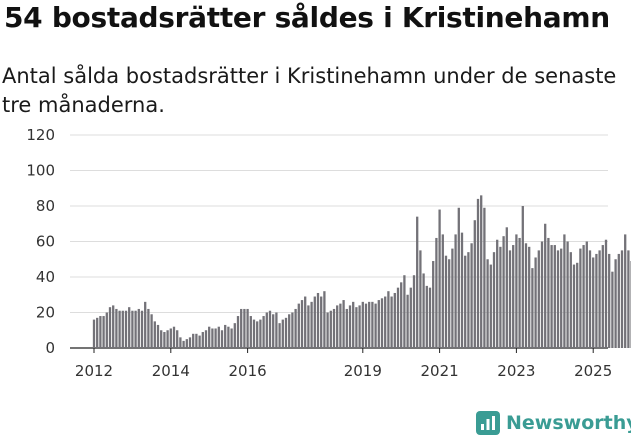 The width and height of the screenshot is (631, 439). What do you see at coordinates (440, 371) in the screenshot?
I see `x-tick-label: 2021` at bounding box center [440, 371].